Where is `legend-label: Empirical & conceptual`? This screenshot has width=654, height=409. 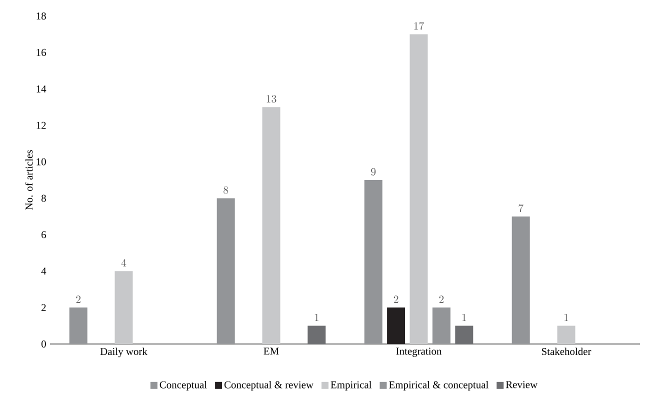
legend-label: Empirical & conceptual is located at coordinates (438, 385).